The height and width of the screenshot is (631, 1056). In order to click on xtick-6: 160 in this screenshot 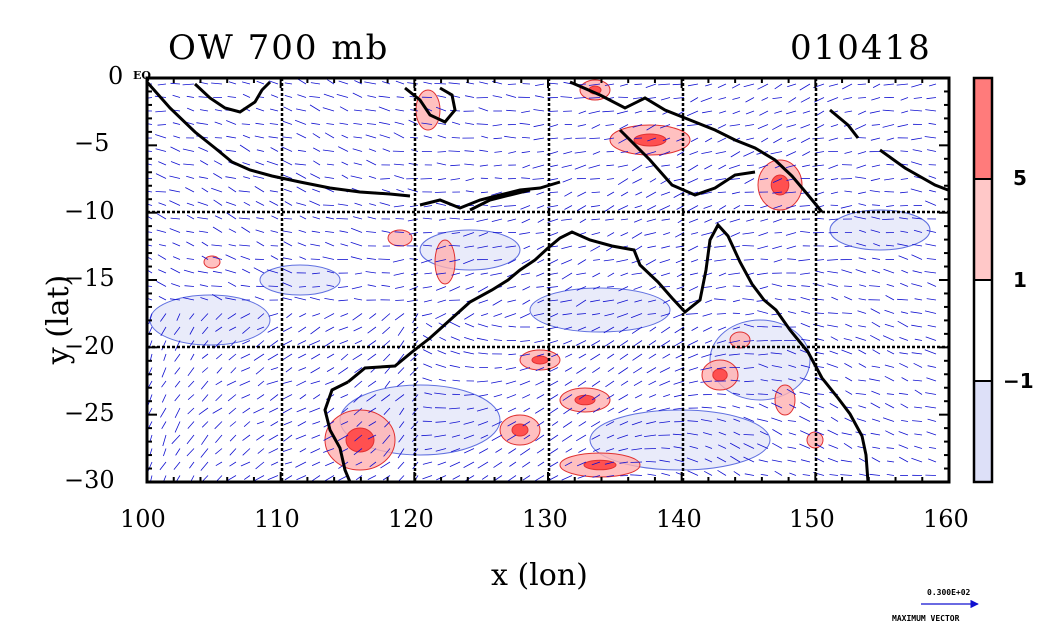, I will do `click(946, 519)`.